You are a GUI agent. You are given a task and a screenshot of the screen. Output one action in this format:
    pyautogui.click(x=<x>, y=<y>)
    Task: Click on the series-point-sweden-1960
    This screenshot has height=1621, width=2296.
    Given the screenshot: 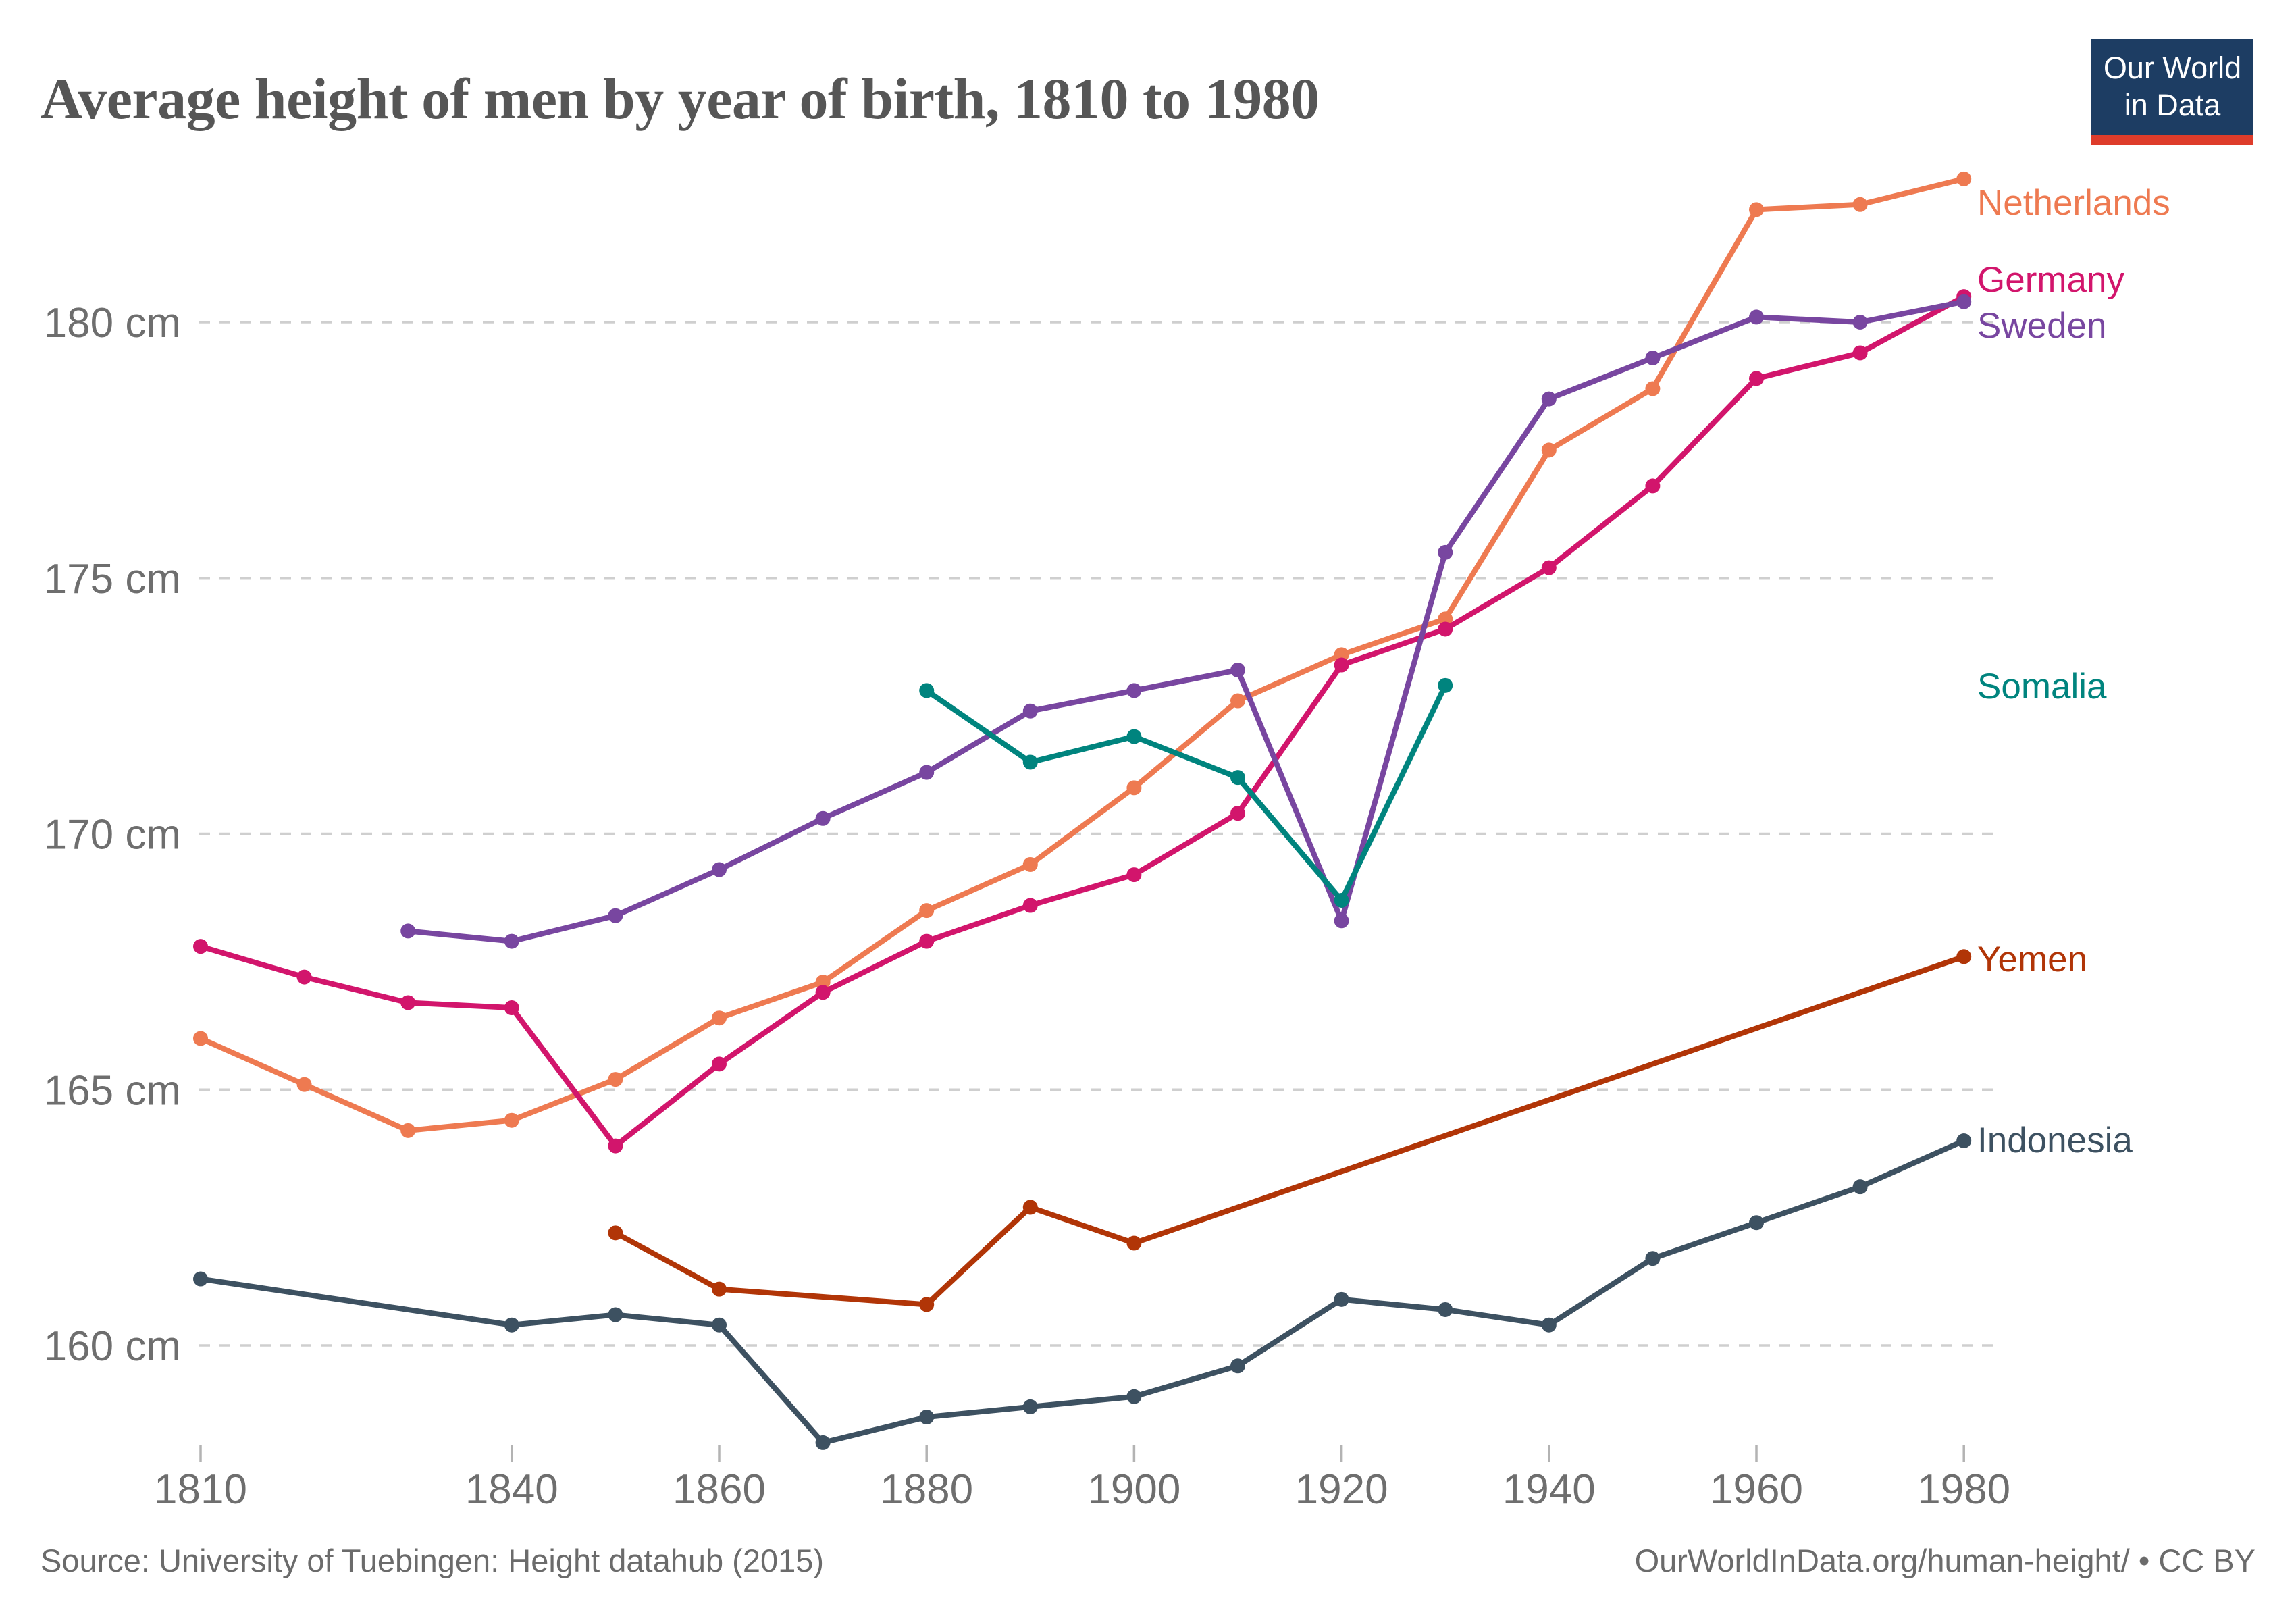 What is the action you would take?
    pyautogui.click(x=1756, y=317)
    